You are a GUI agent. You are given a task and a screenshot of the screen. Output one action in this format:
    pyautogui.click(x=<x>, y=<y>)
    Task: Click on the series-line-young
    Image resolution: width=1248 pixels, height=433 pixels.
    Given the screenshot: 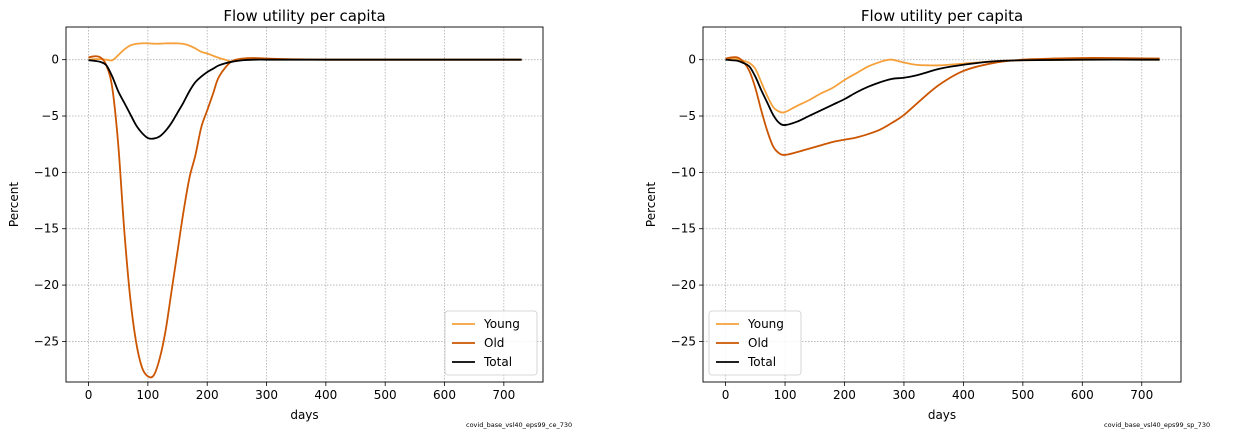 What is the action you would take?
    pyautogui.click(x=942, y=86)
    